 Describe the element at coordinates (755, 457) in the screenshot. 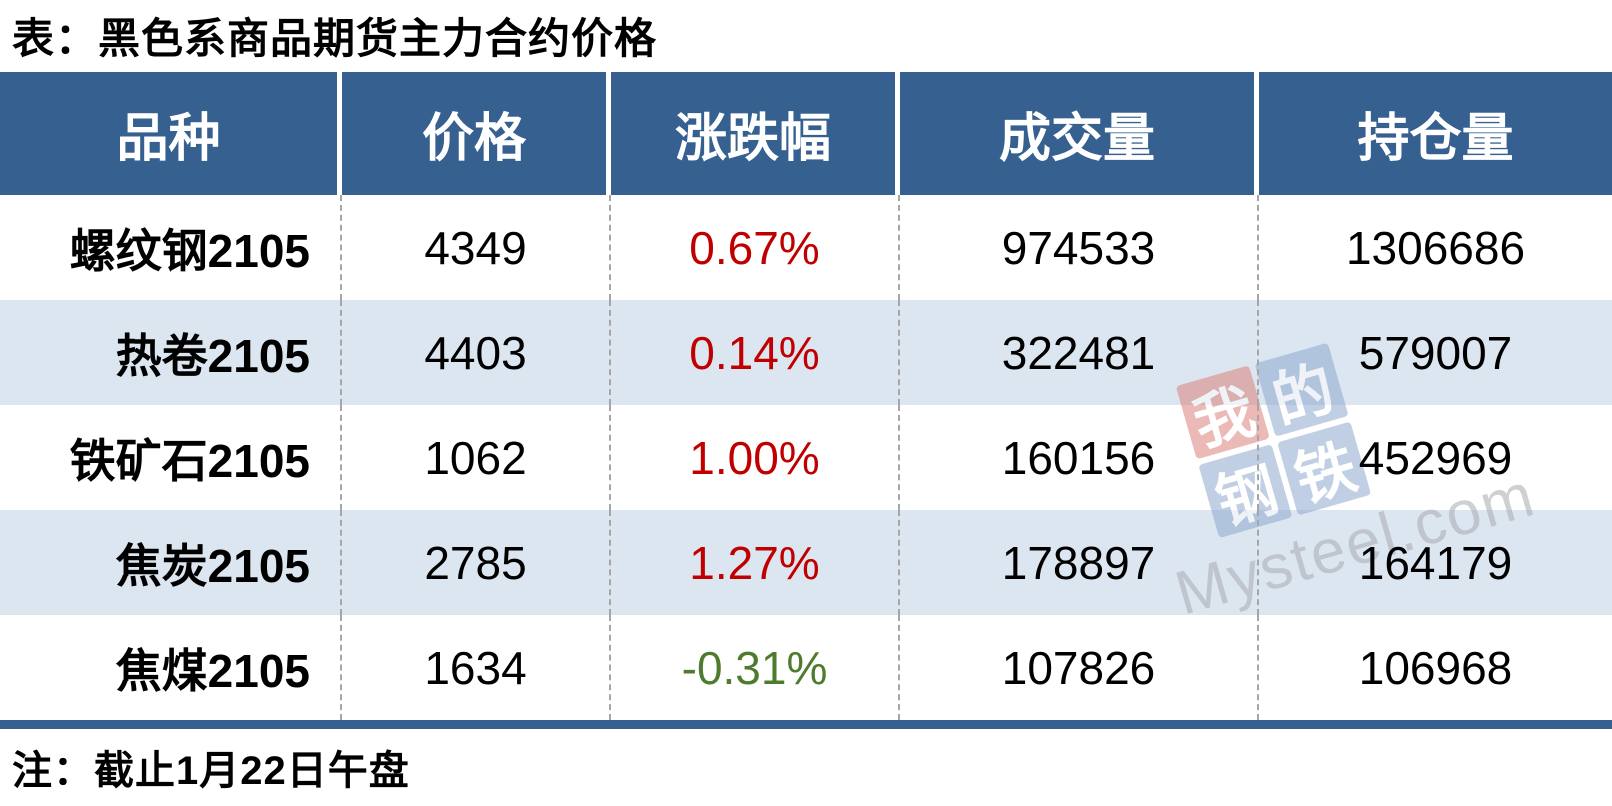

I see `change-cell: 1.00%` at that location.